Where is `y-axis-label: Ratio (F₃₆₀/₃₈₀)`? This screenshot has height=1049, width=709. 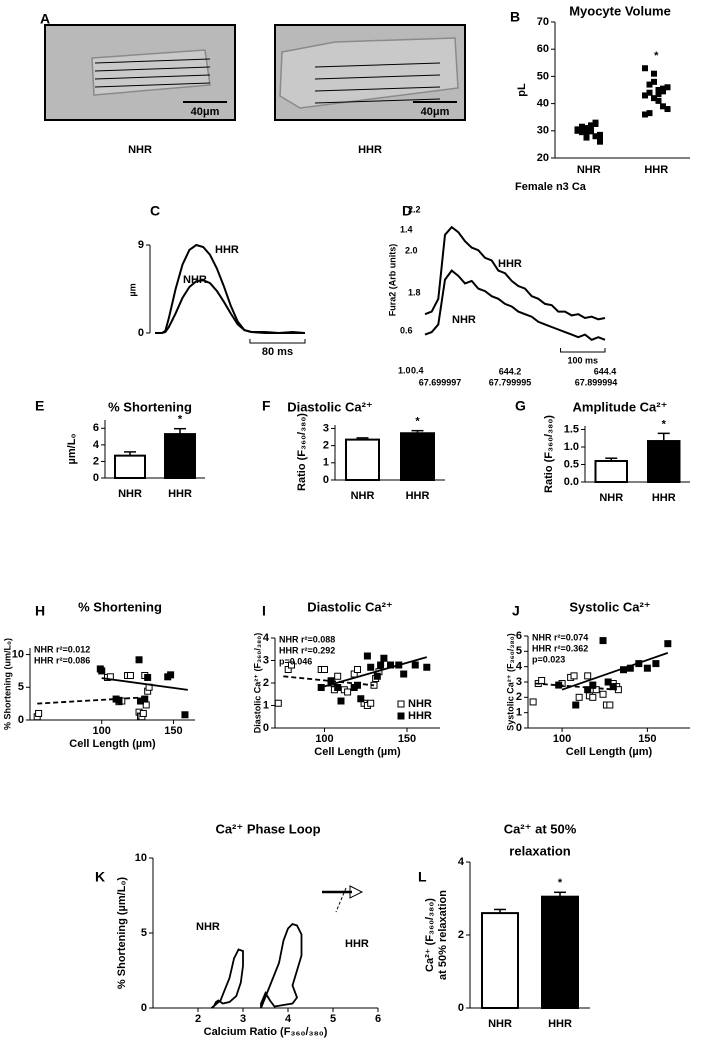
y-axis-label: Ratio (F₃₆₀/₃₈₀) is located at coordinates (302, 452).